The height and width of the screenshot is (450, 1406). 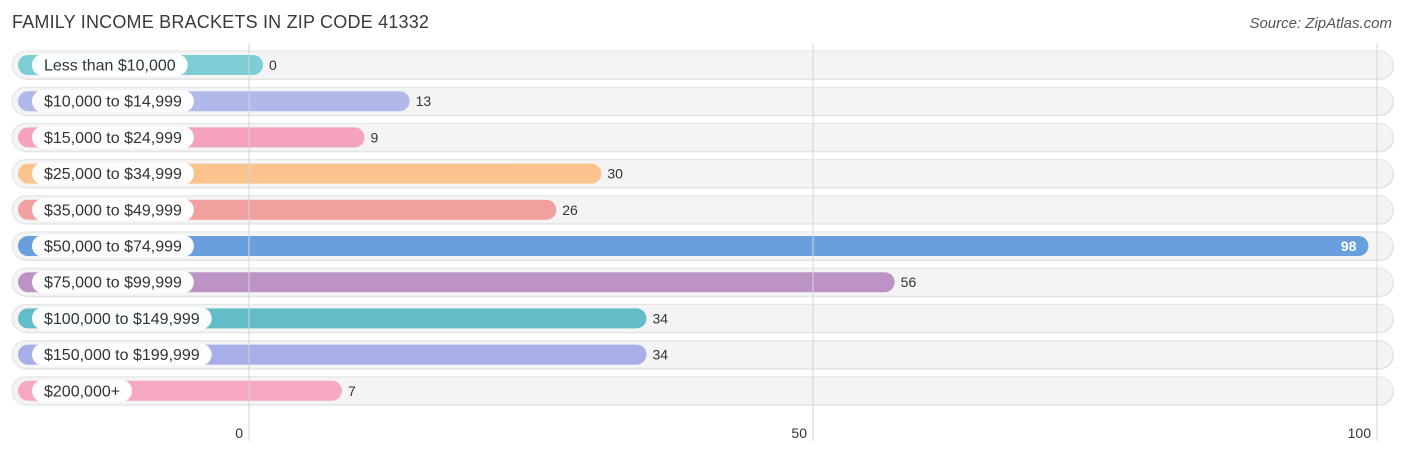 What do you see at coordinates (1360, 433) in the screenshot?
I see `tick-label: 100` at bounding box center [1360, 433].